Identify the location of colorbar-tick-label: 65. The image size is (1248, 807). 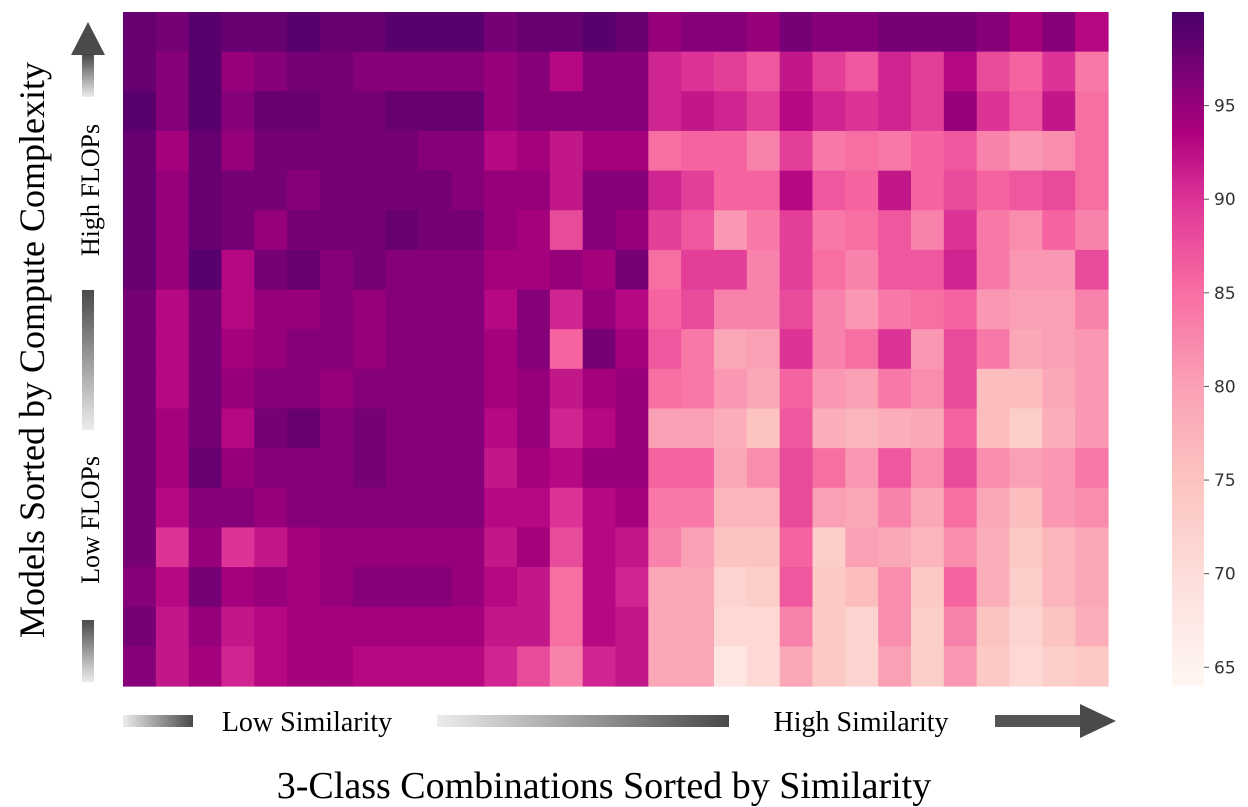
(1225, 668).